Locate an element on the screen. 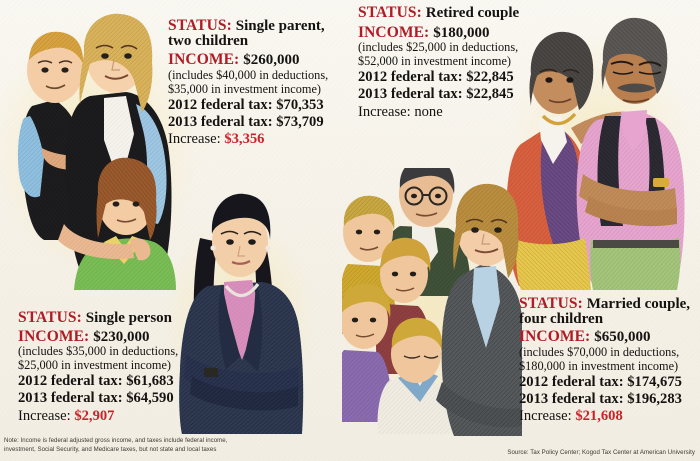  tax-2013-value: $73,709 is located at coordinates (300, 122).